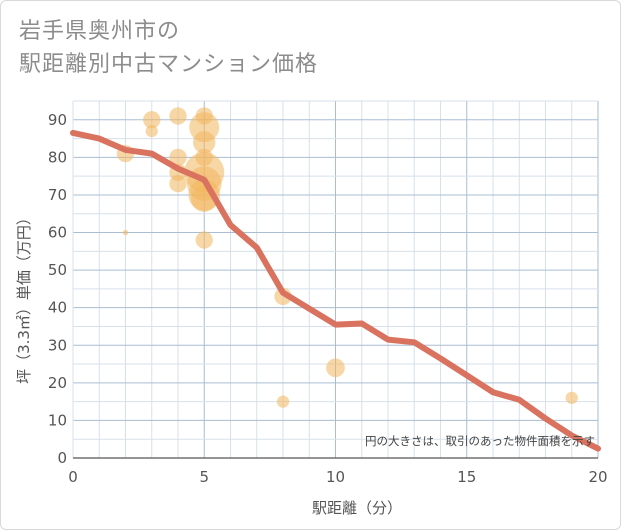 The width and height of the screenshot is (621, 530). Describe the element at coordinates (57, 345) in the screenshot. I see `y-tick-label: 30` at that location.